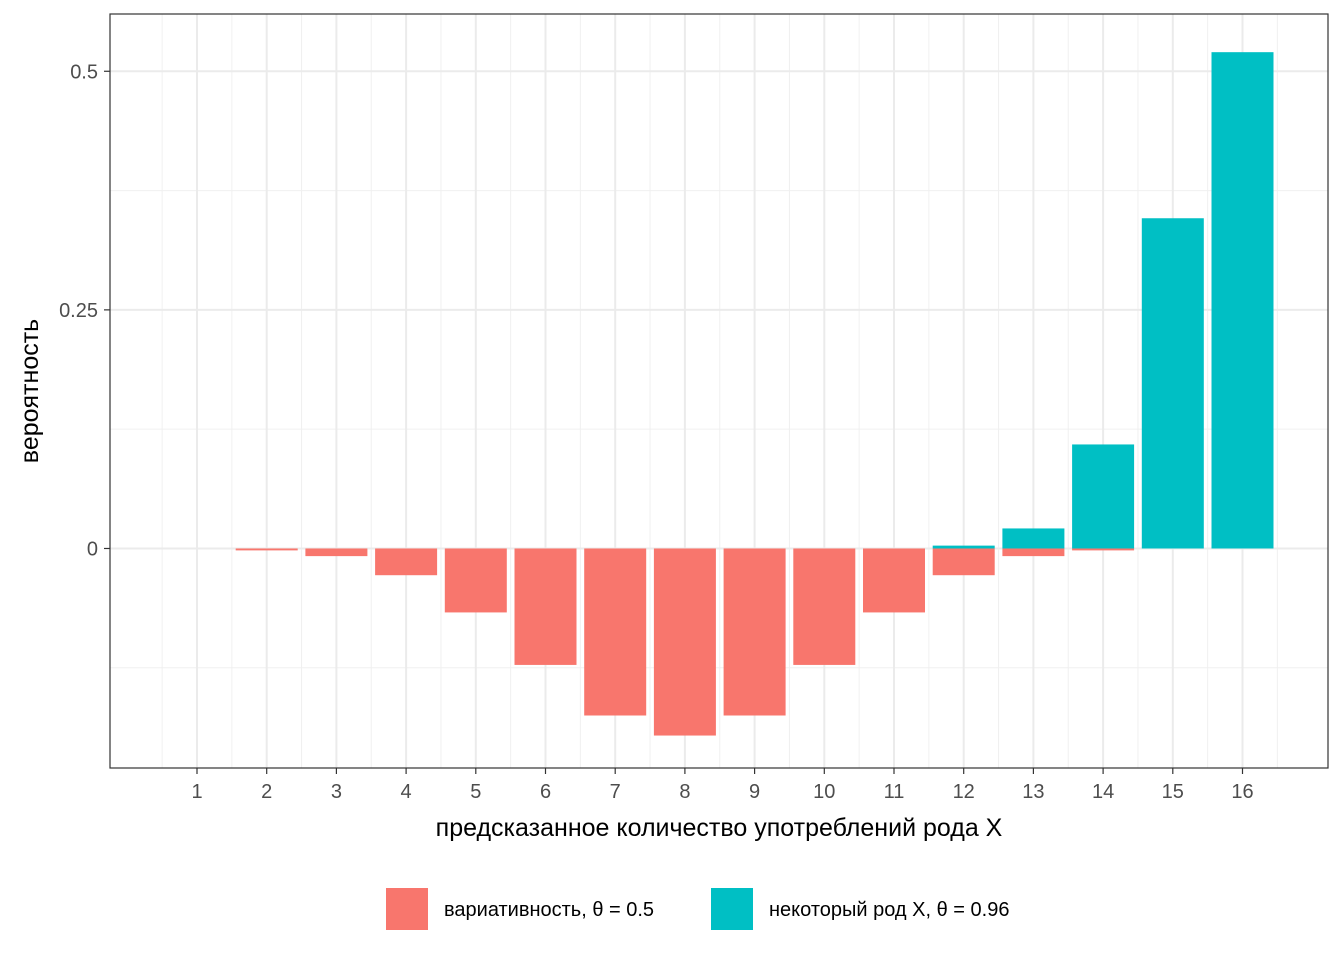 This screenshot has height=960, width=1344. Describe the element at coordinates (407, 909) in the screenshot. I see `legend-key-series1` at that location.